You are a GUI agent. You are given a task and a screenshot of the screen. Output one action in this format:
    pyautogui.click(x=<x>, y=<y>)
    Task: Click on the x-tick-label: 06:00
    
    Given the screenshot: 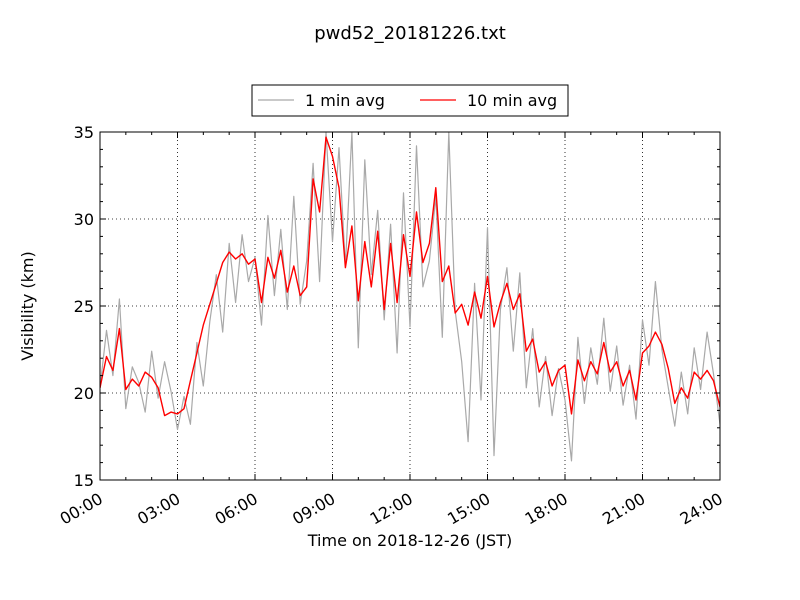 What is the action you would take?
    pyautogui.click(x=236, y=509)
    